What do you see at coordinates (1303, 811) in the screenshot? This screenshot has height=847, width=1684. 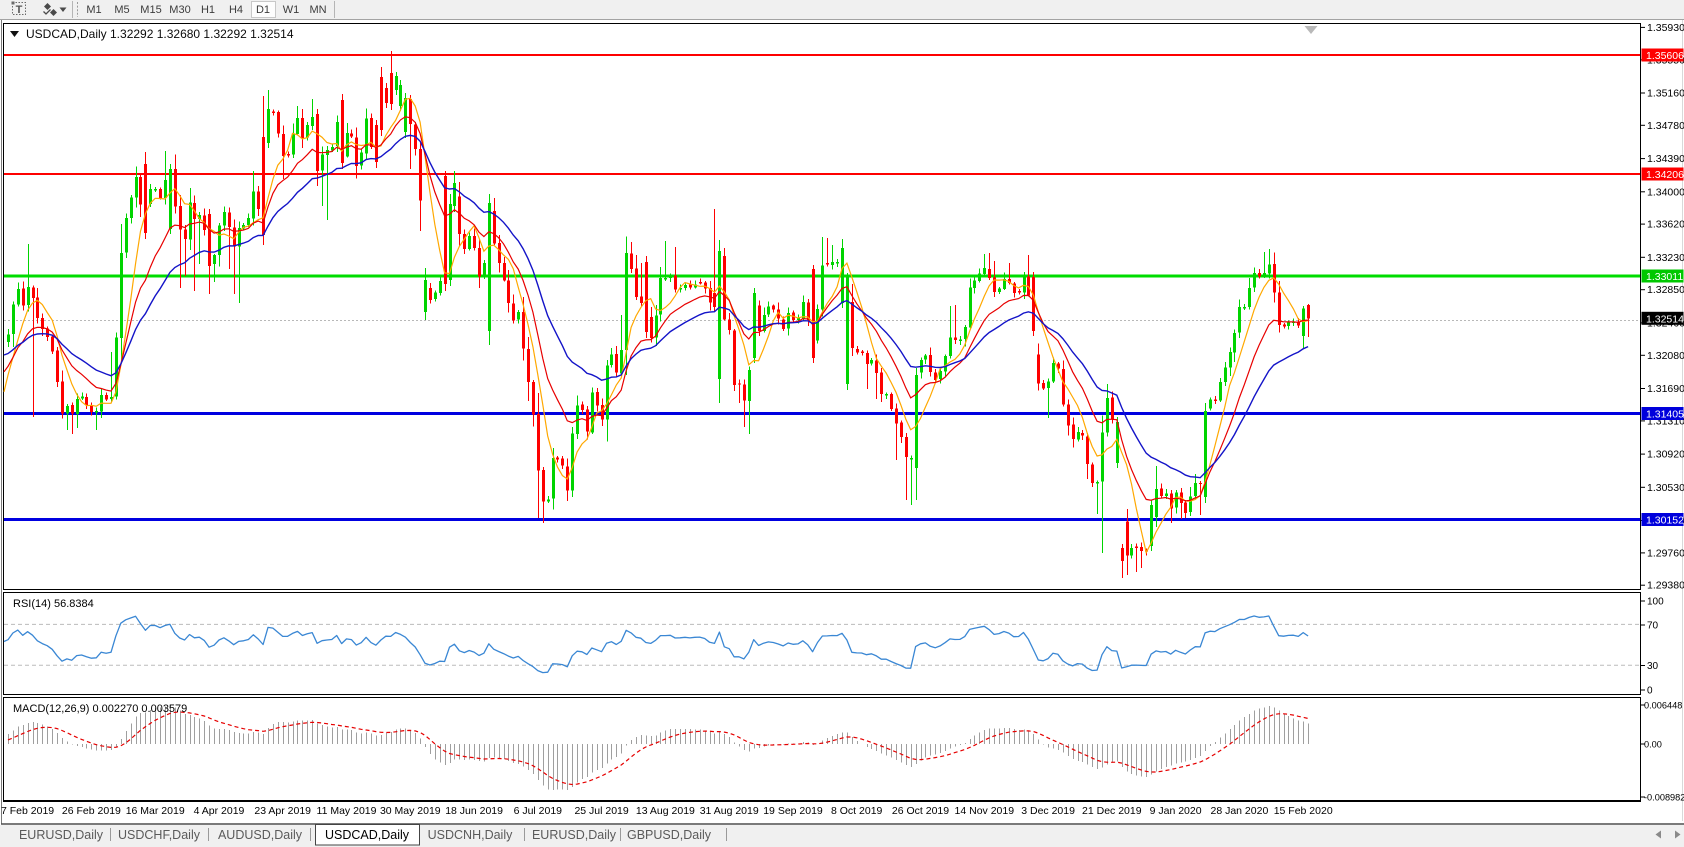 I see `svg-text: 15 Feb 2020` at bounding box center [1303, 811].